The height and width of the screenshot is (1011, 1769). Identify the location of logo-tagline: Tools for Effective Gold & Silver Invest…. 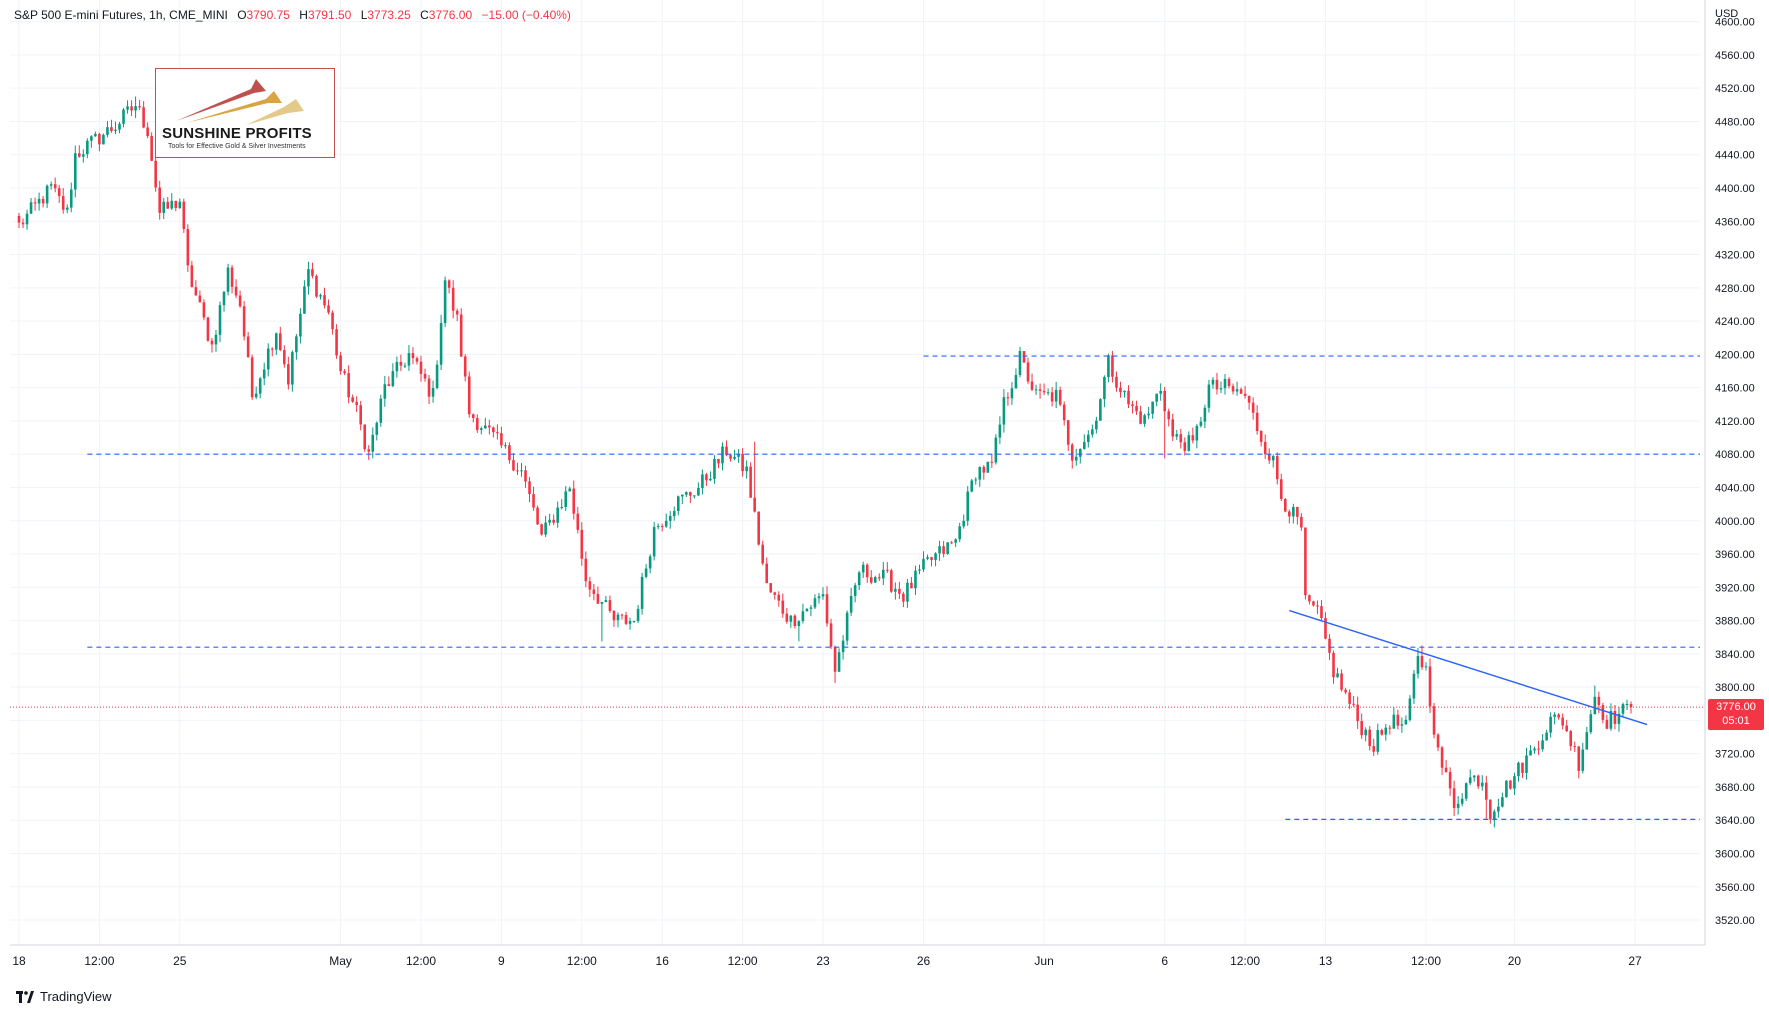
(237, 146).